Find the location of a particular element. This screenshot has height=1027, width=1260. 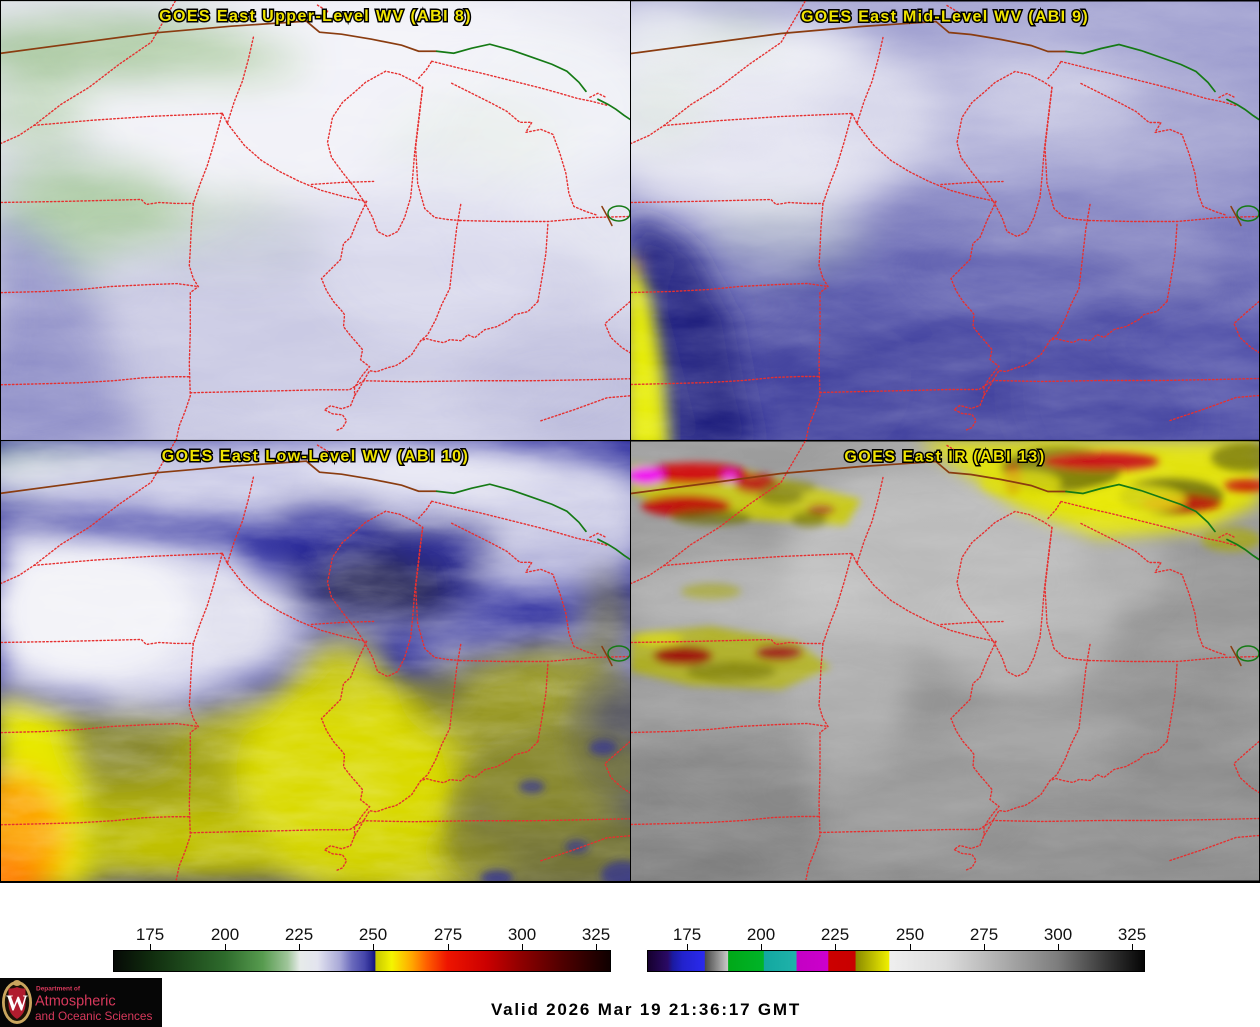

svg-text: W is located at coordinates (17, 1002).